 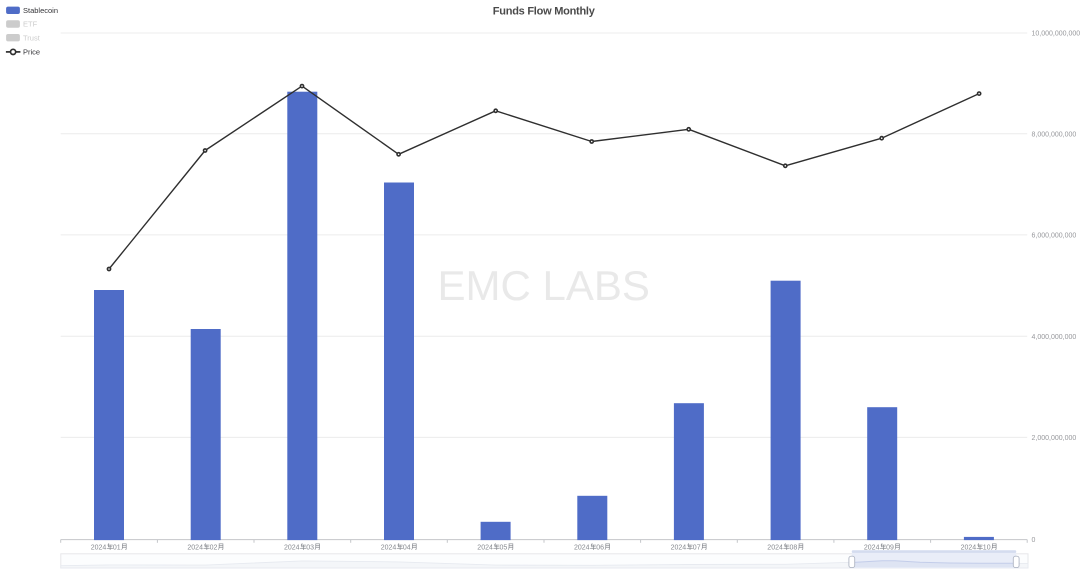 What do you see at coordinates (794, 548) in the screenshot?
I see `svg-text: 08` at bounding box center [794, 548].